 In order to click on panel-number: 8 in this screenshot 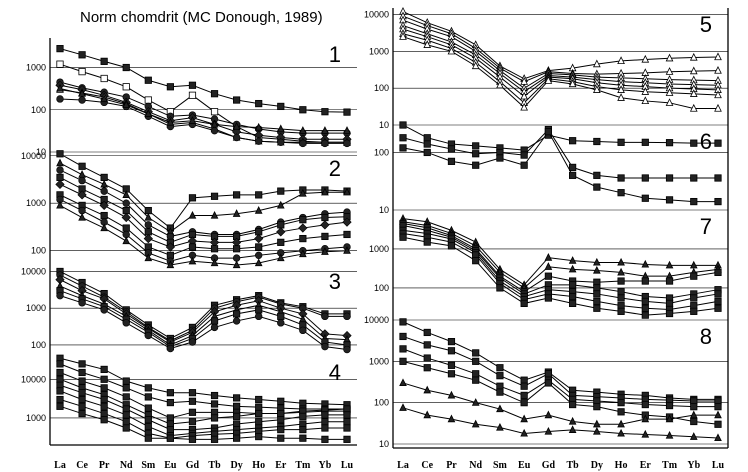, I will do `click(706, 336)`.